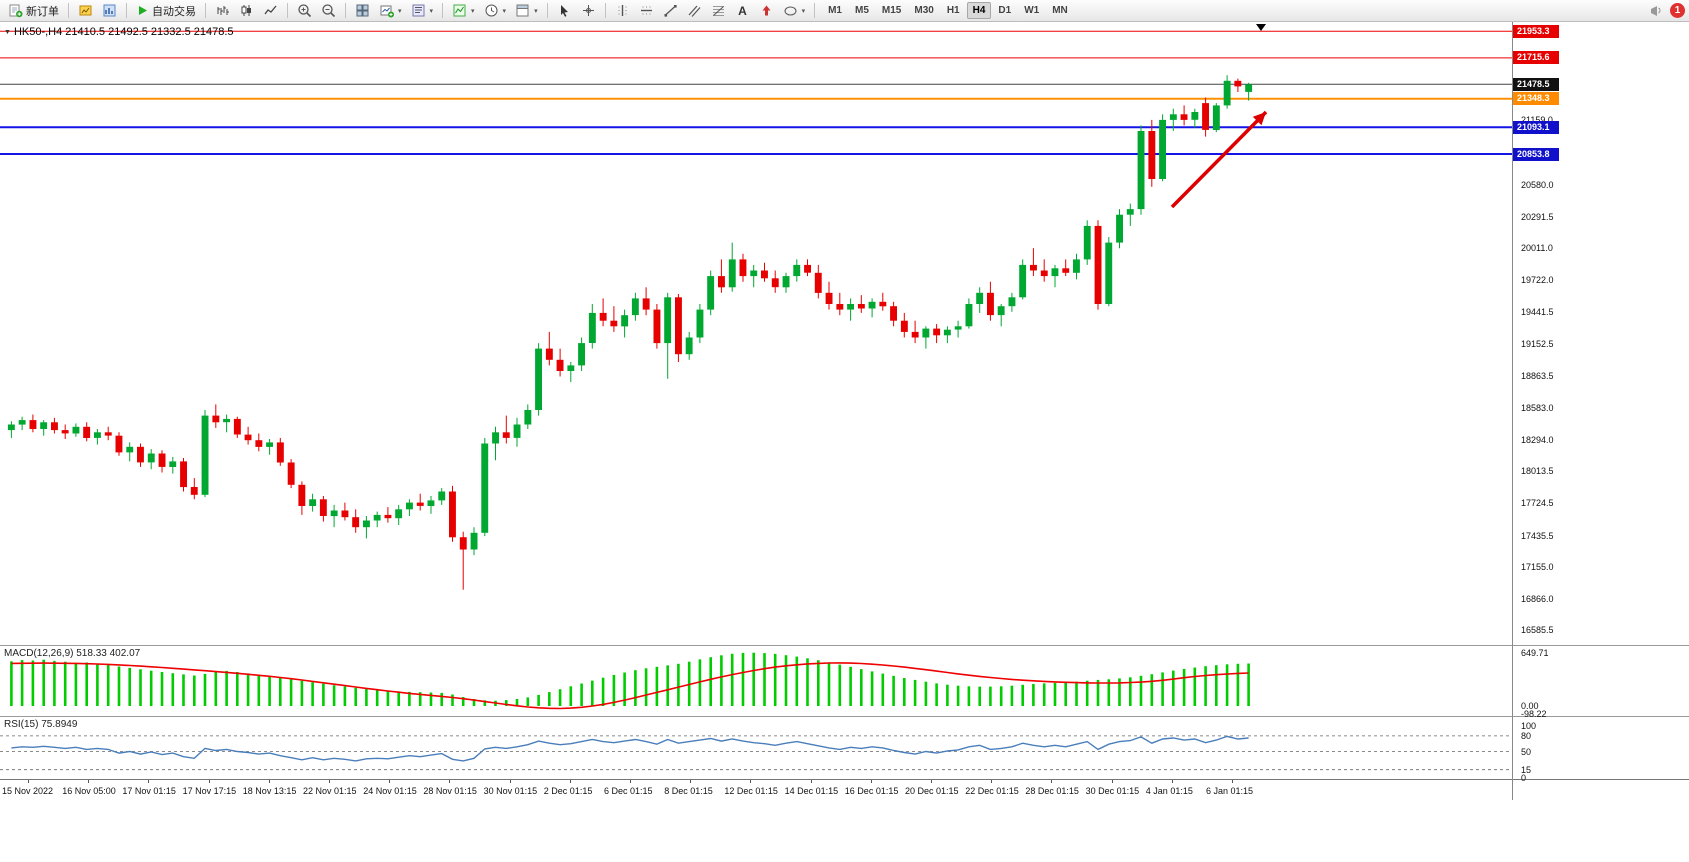 This screenshot has height=862, width=1689. I want to click on chart-shift-marker-icon, so click(1261, 27).